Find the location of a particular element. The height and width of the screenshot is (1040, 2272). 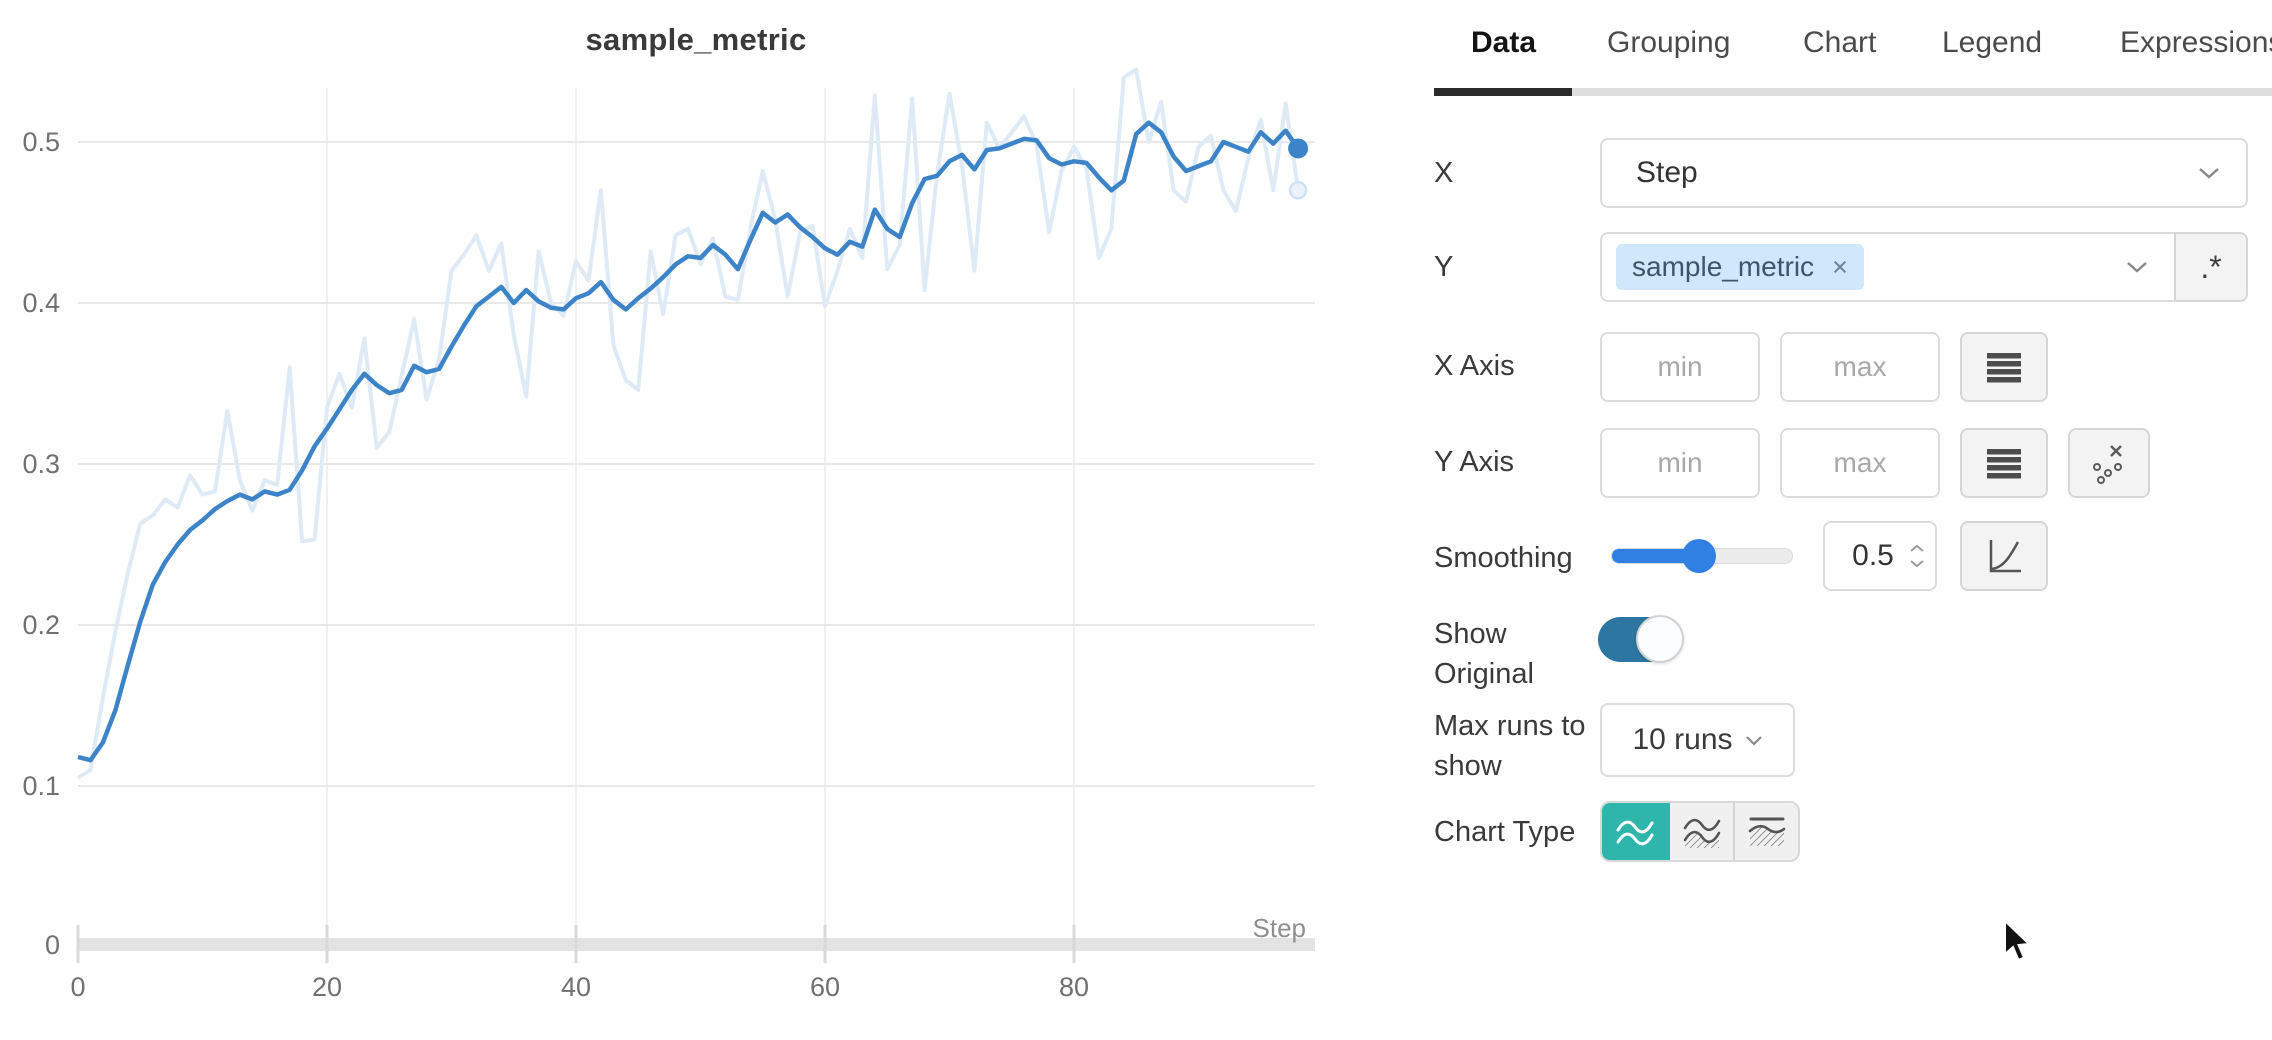

y-row-label: Y is located at coordinates (1444, 267).